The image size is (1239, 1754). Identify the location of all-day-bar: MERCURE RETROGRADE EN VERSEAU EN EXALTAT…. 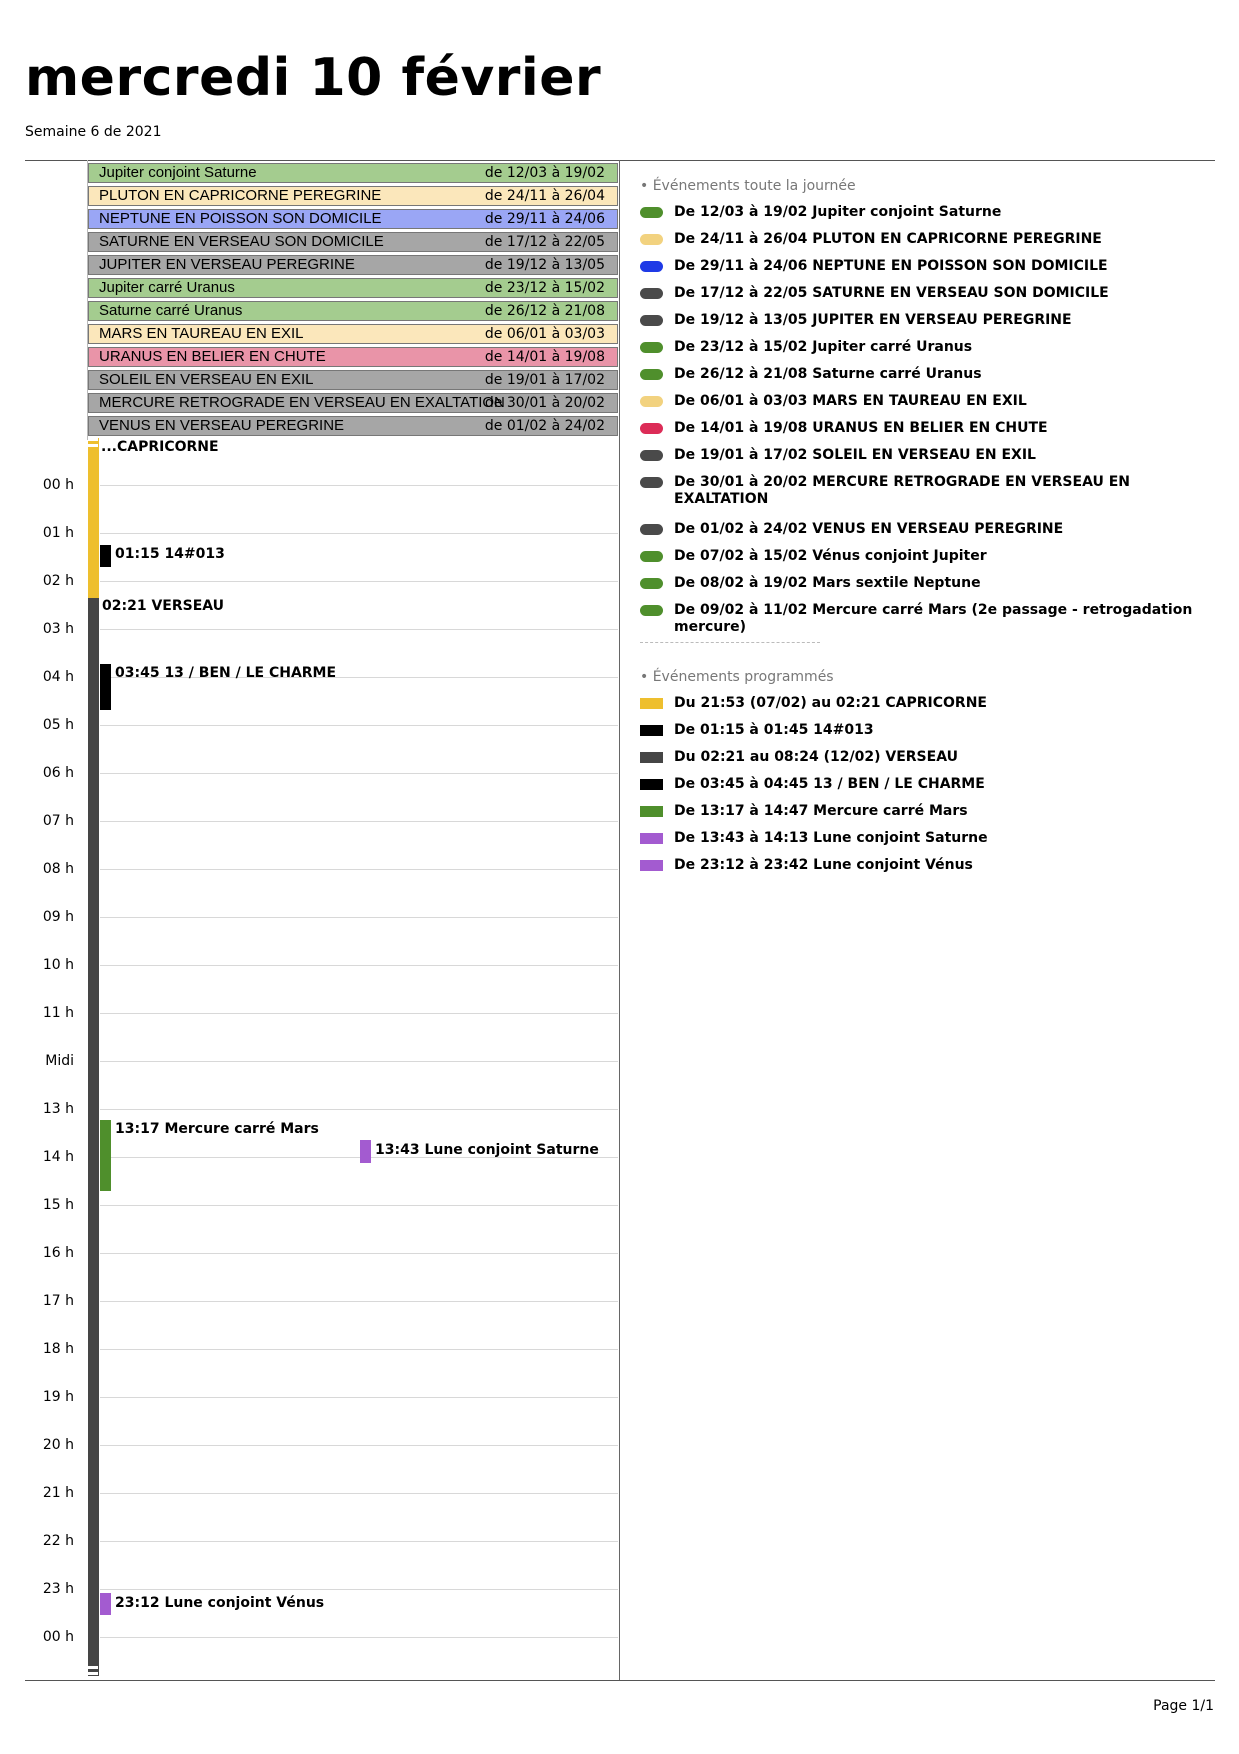
(353, 403).